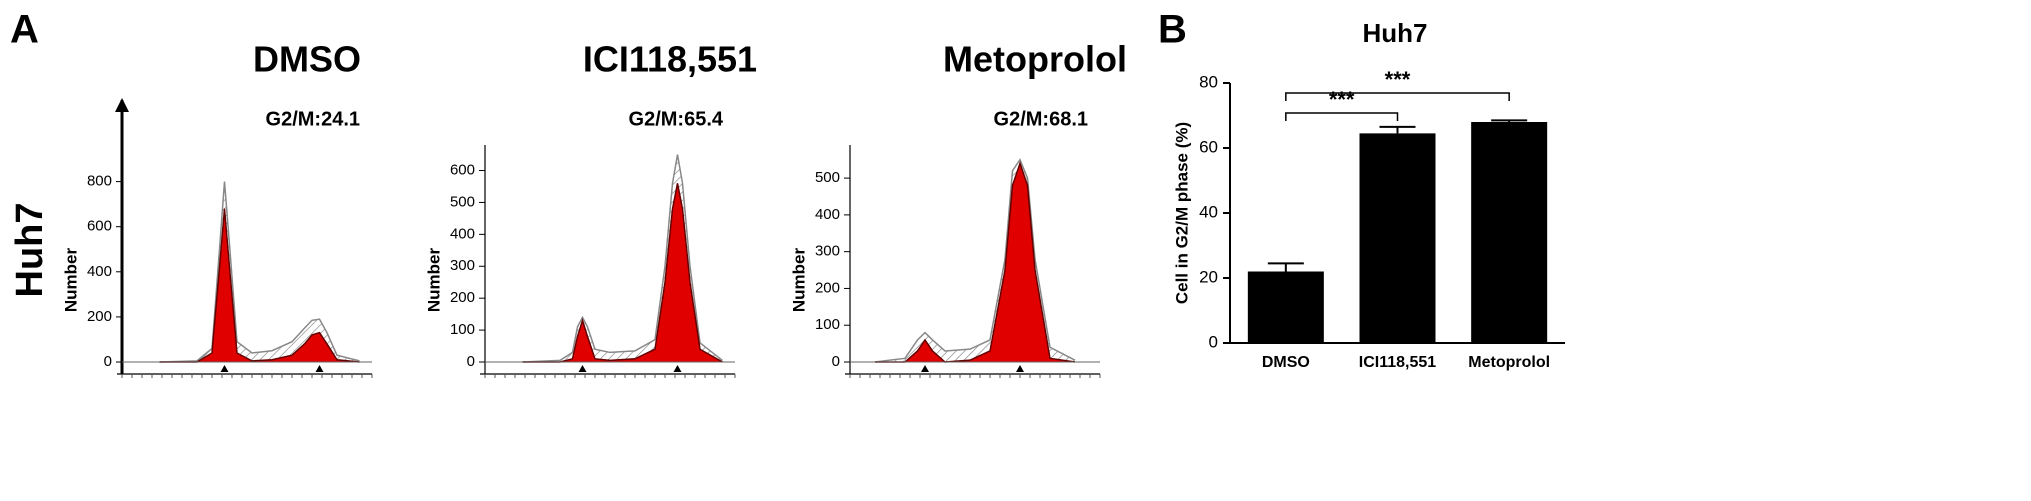 This screenshot has width=2031, height=501. I want to click on annotation: G2/M:65.4, so click(676, 119).